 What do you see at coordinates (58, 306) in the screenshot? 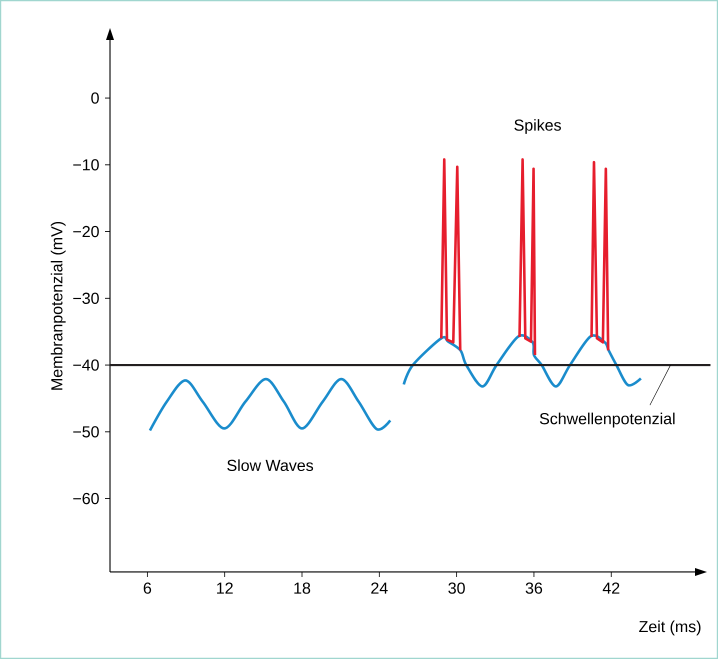
I see `y-axis-title: Membranpotenzial (mV)` at bounding box center [58, 306].